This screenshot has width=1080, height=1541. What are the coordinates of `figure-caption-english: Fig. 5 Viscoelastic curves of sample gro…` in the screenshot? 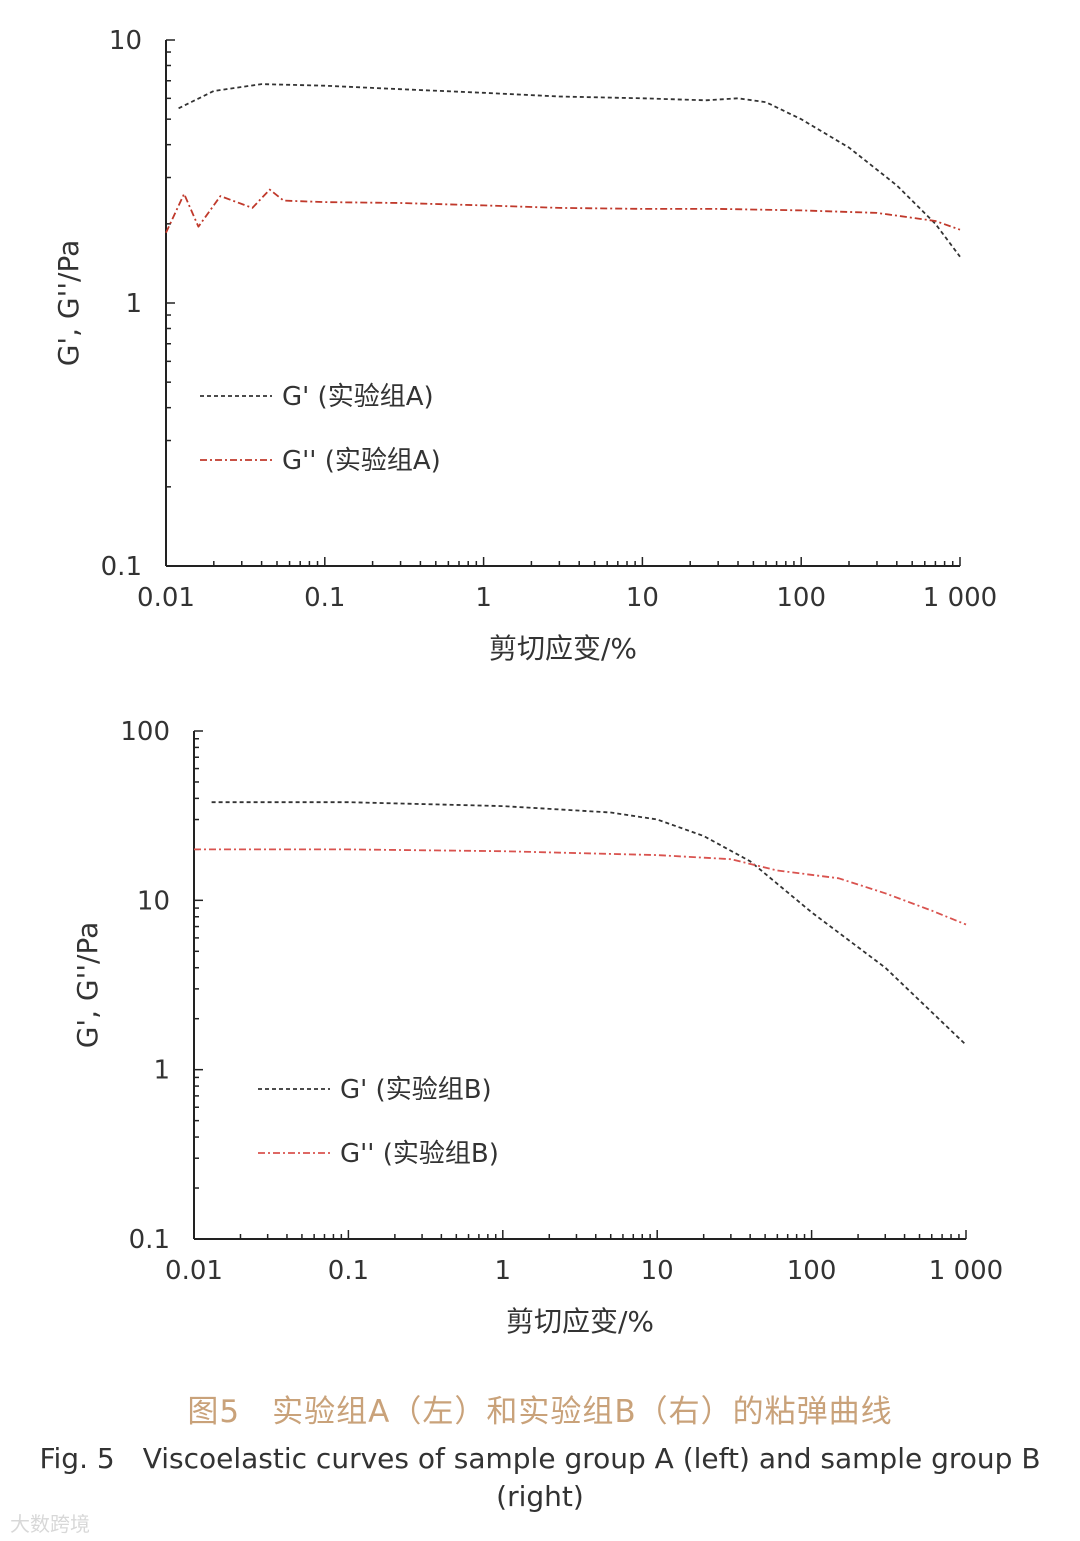 It's located at (540, 1477).